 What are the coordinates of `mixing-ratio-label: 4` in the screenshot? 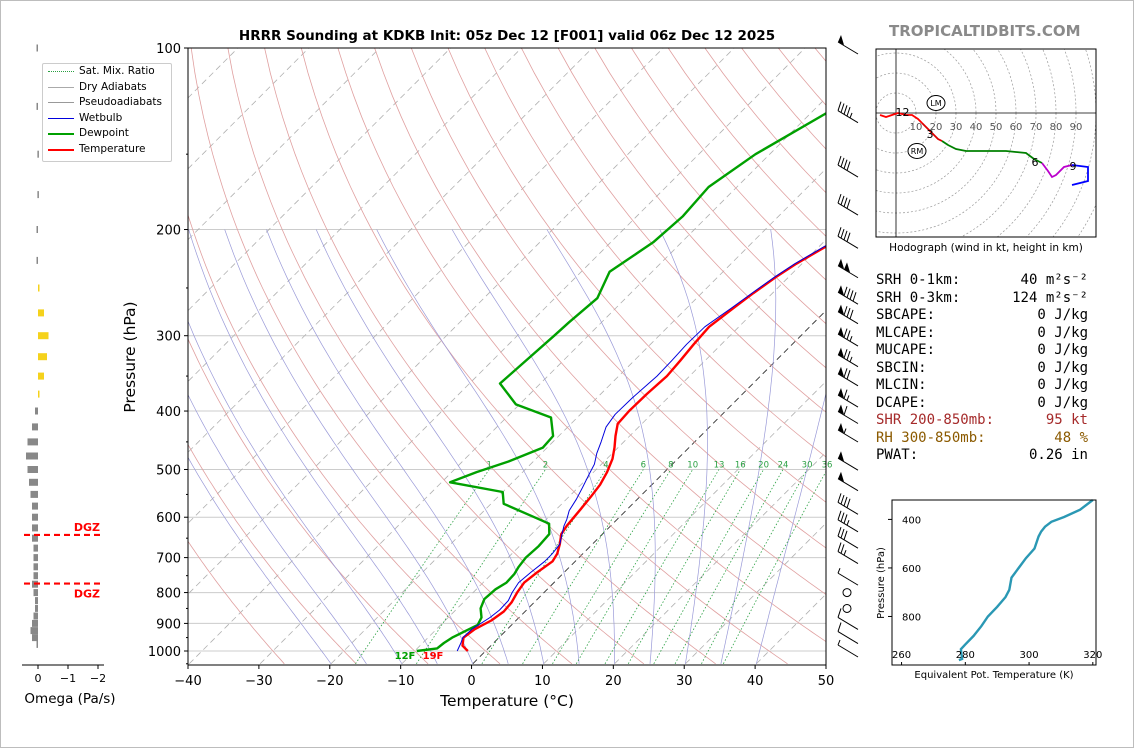 It's located at (605, 465).